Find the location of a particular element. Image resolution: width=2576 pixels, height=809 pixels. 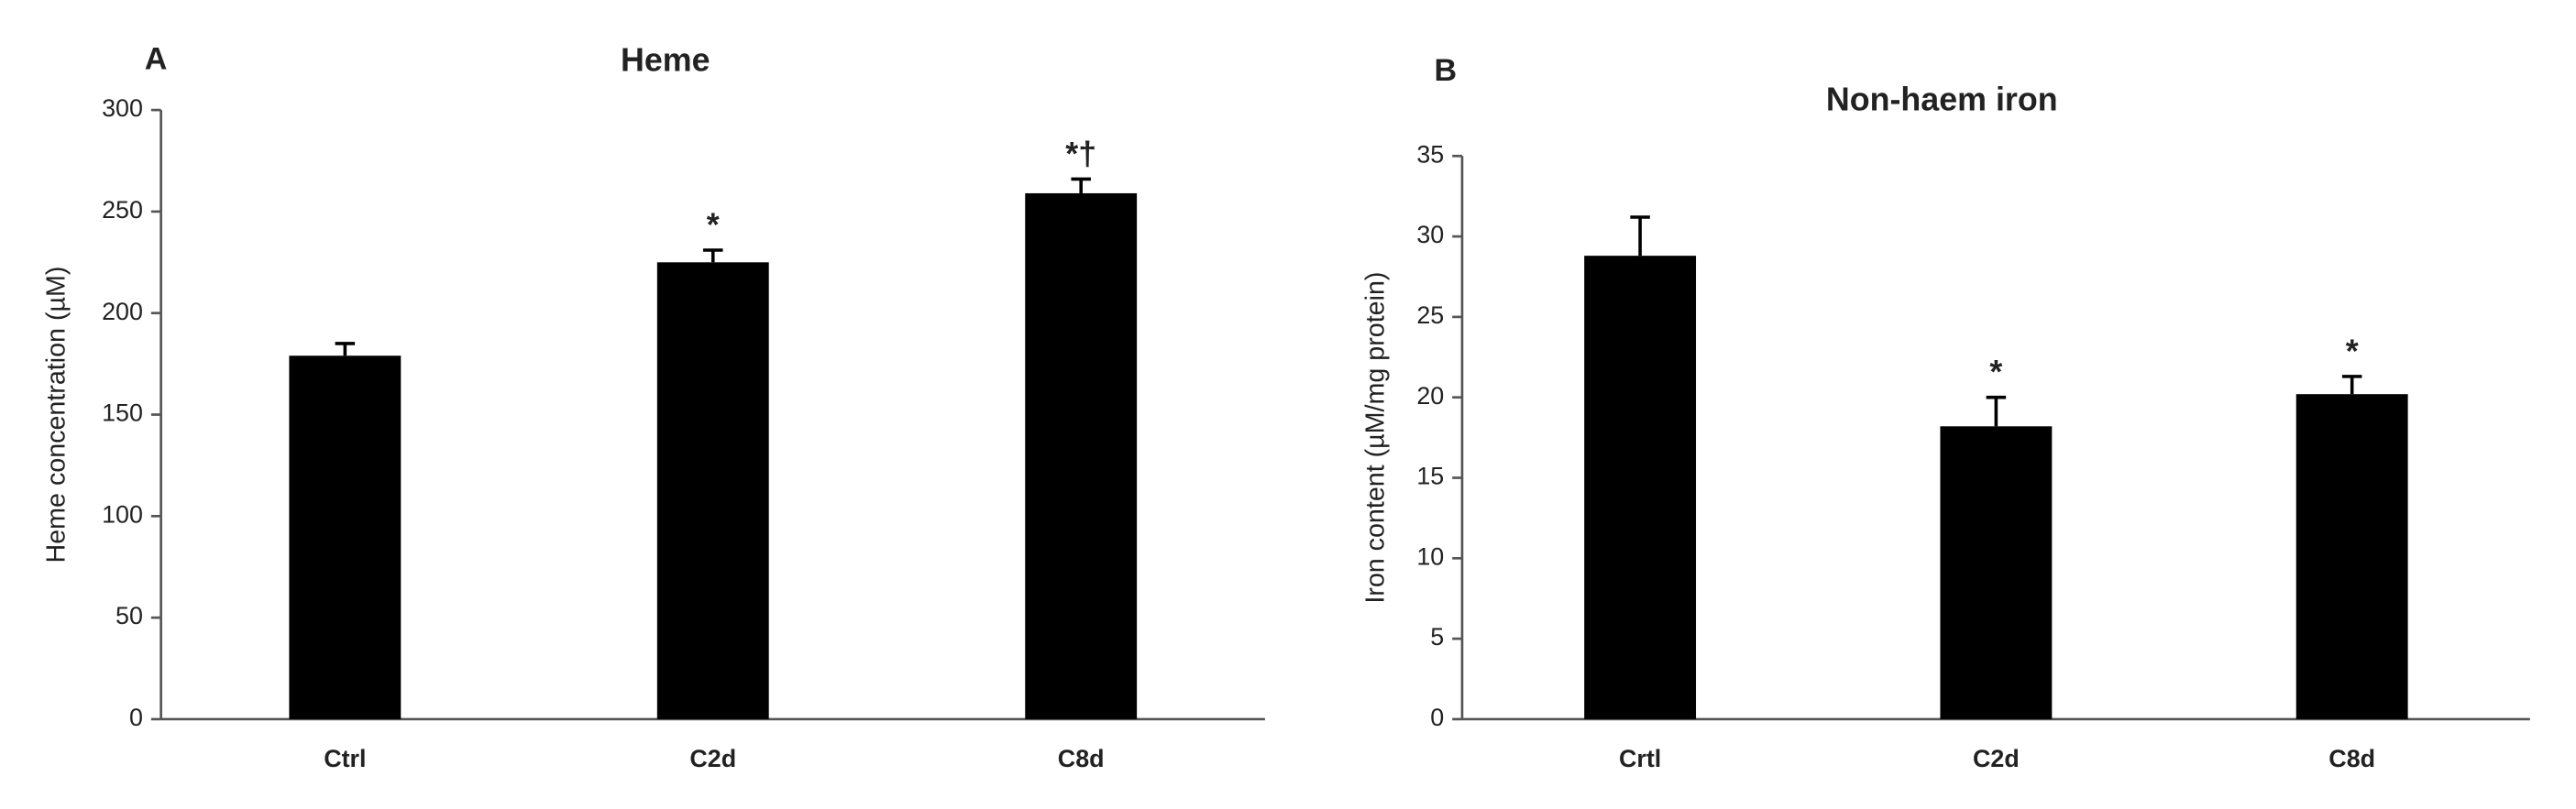

panel-label: B is located at coordinates (1445, 70).